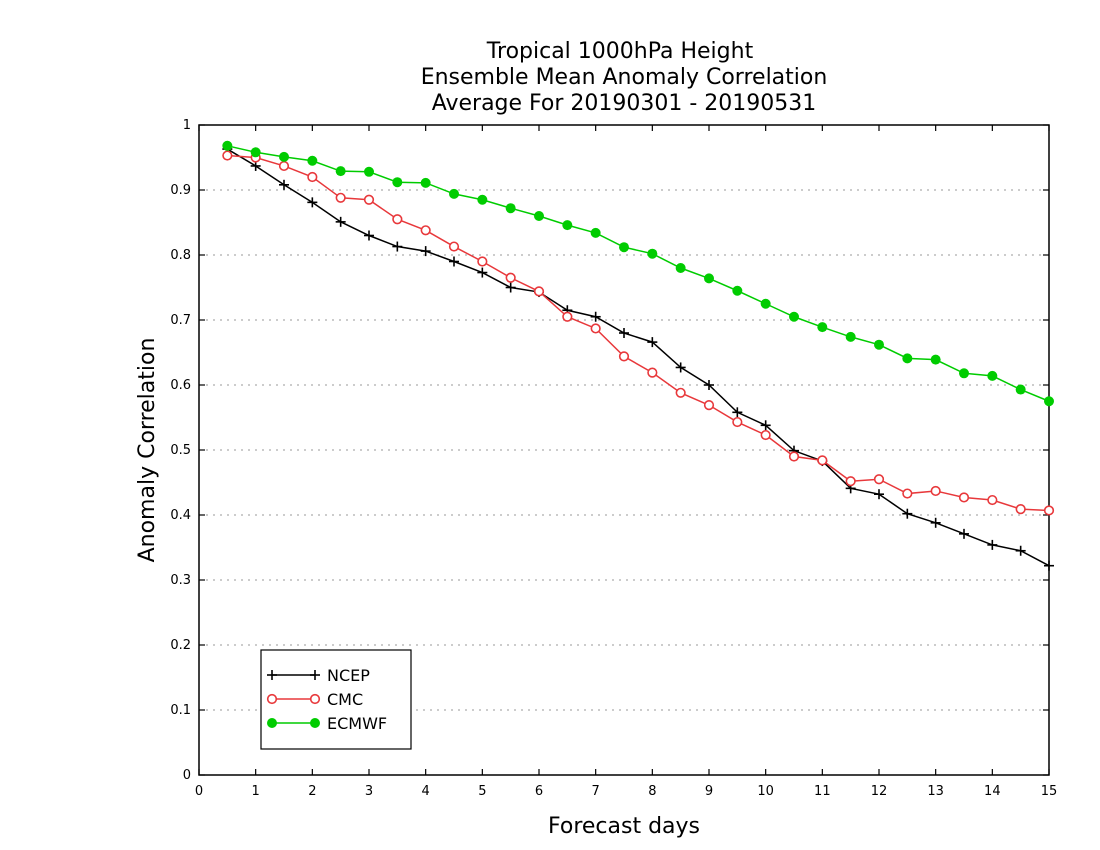 This screenshot has width=1100, height=850. I want to click on legend-item-ncep: NCEP, so click(318, 675).